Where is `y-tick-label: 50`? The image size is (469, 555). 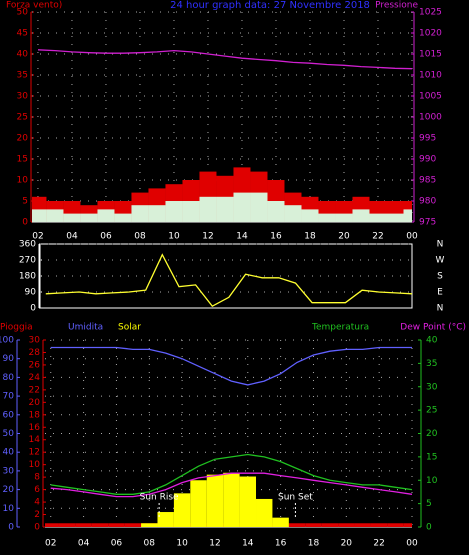 y-tick-label: 50 is located at coordinates (23, 13).